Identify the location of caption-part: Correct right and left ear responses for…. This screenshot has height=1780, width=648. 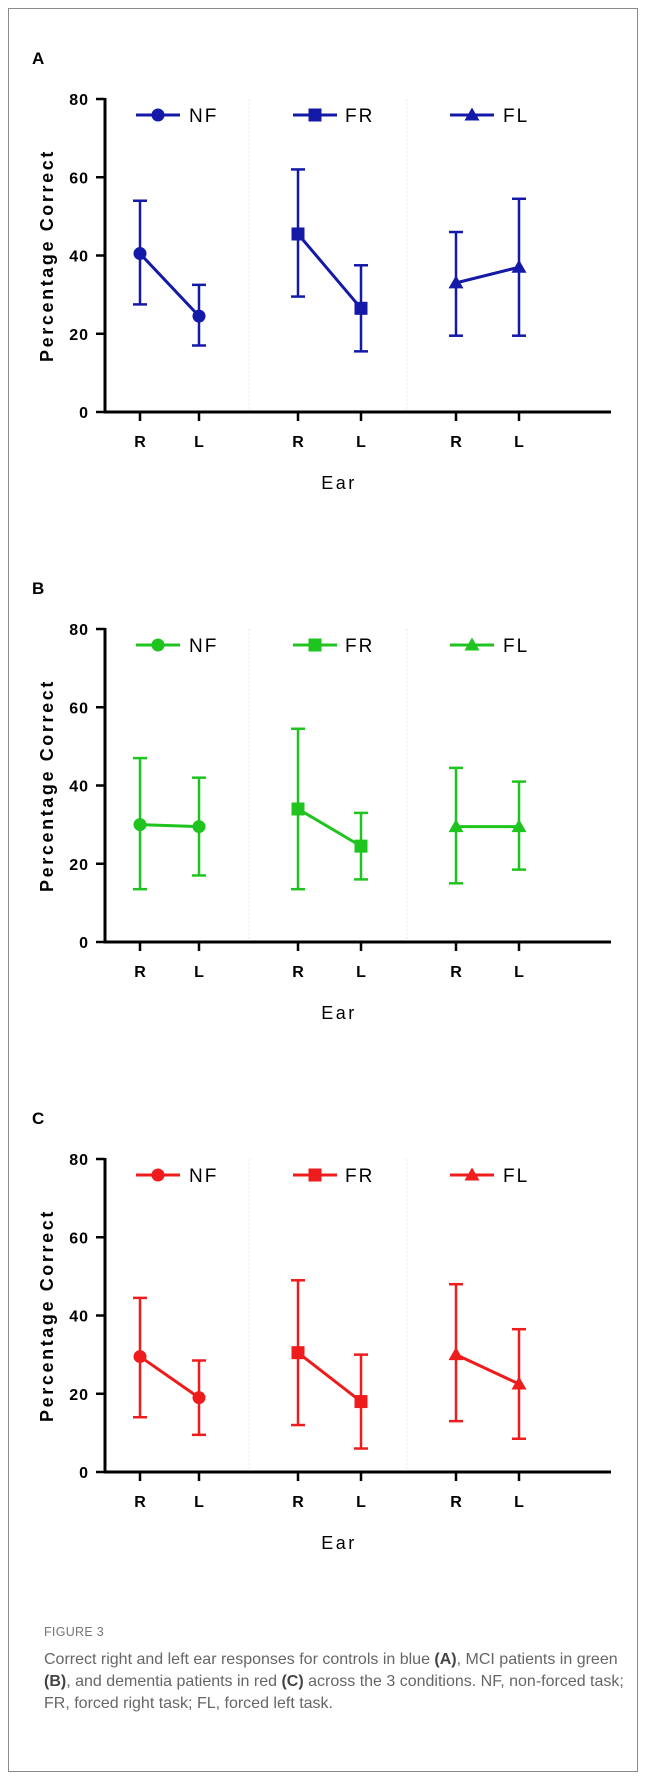
(239, 1659).